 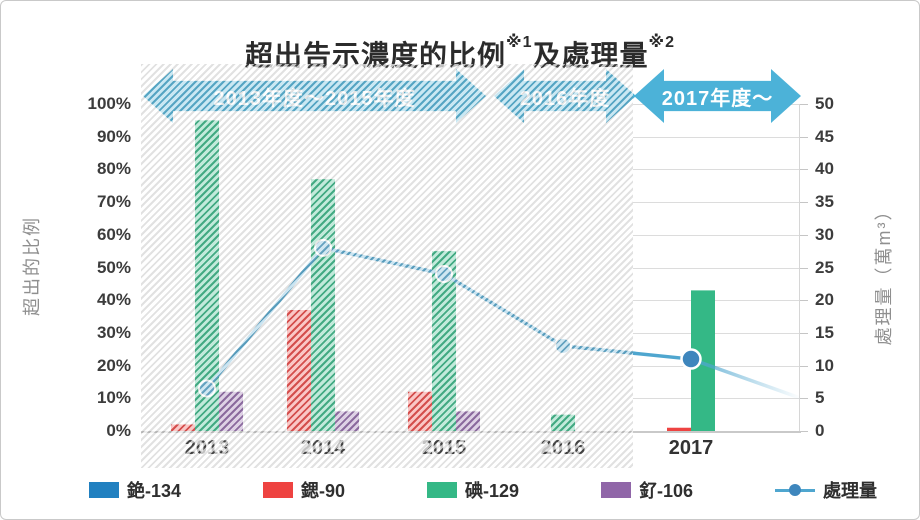 I want to click on legend-line-marker, so click(x=794, y=490).